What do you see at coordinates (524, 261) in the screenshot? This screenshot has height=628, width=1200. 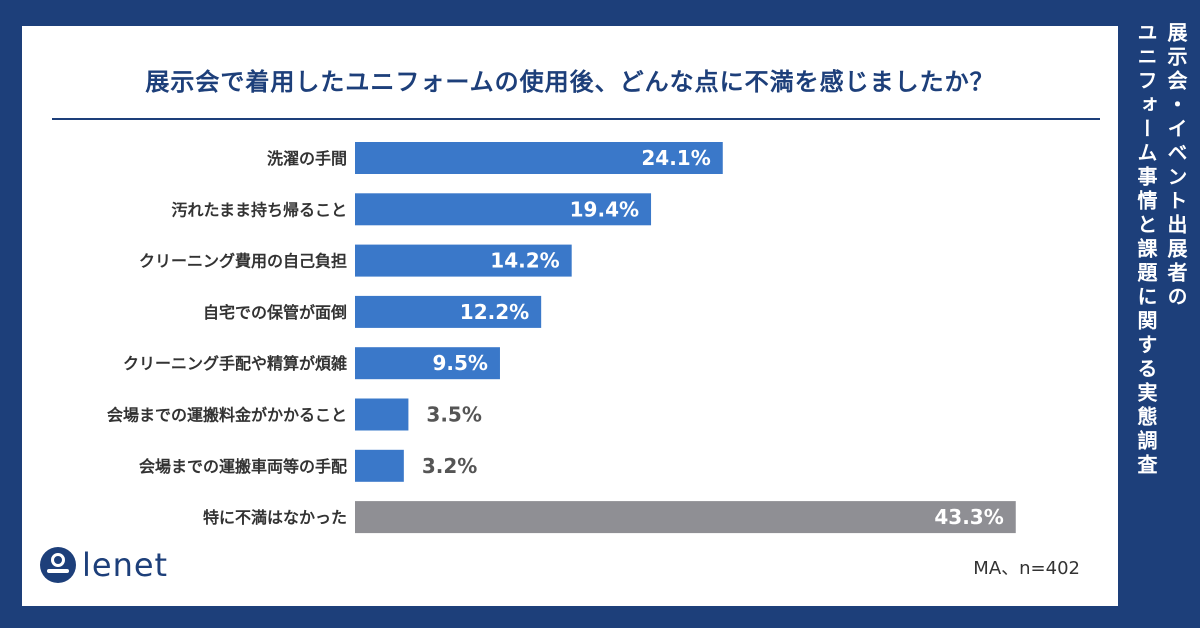 I see `value-label: 14.2%` at bounding box center [524, 261].